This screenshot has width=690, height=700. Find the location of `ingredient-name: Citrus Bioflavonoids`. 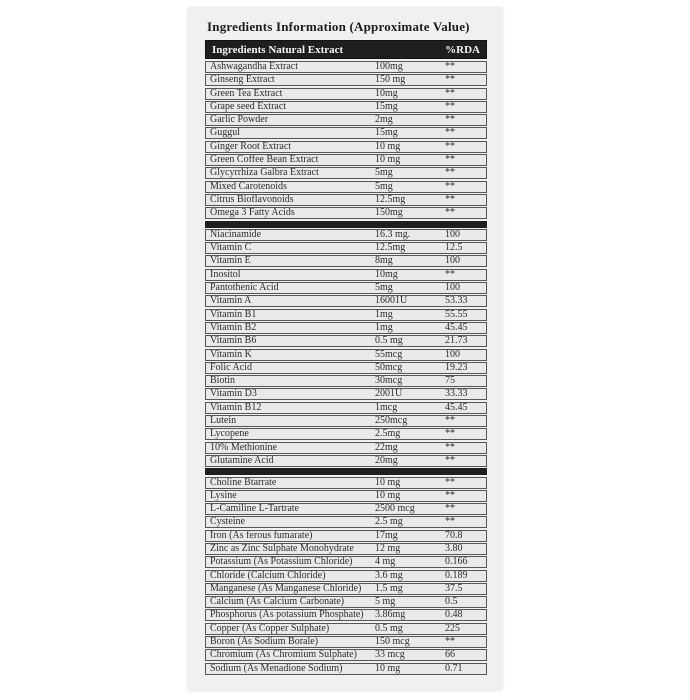

ingredient-name: Citrus Bioflavonoids is located at coordinates (252, 199).